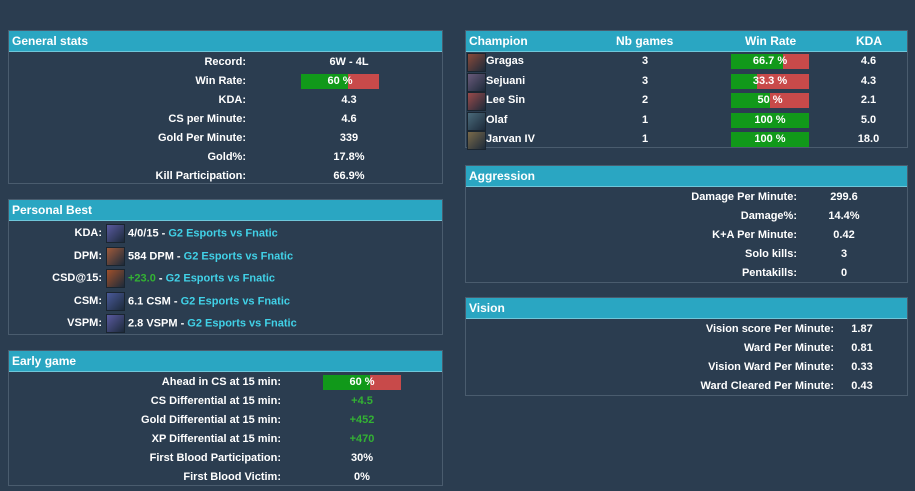 The width and height of the screenshot is (915, 491). Describe the element at coordinates (686, 62) in the screenshot. I see `champion-row: Gragas 3 66.7 % 4.6` at that location.